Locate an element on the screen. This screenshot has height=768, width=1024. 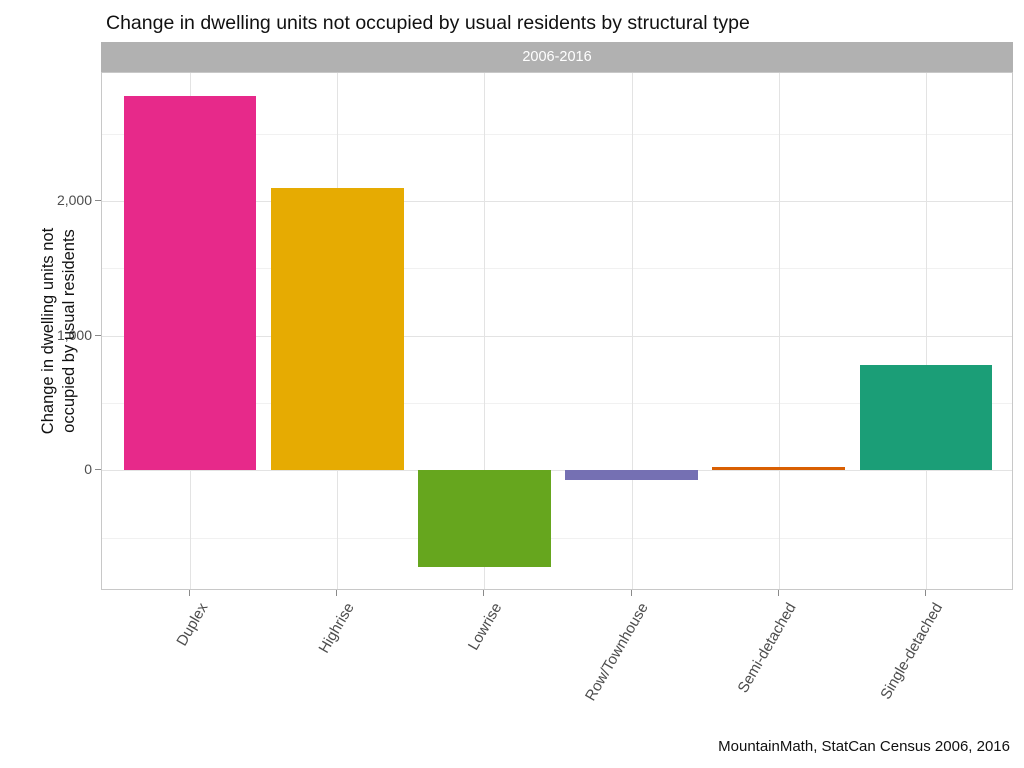
bar-lowrise is located at coordinates (484, 519).